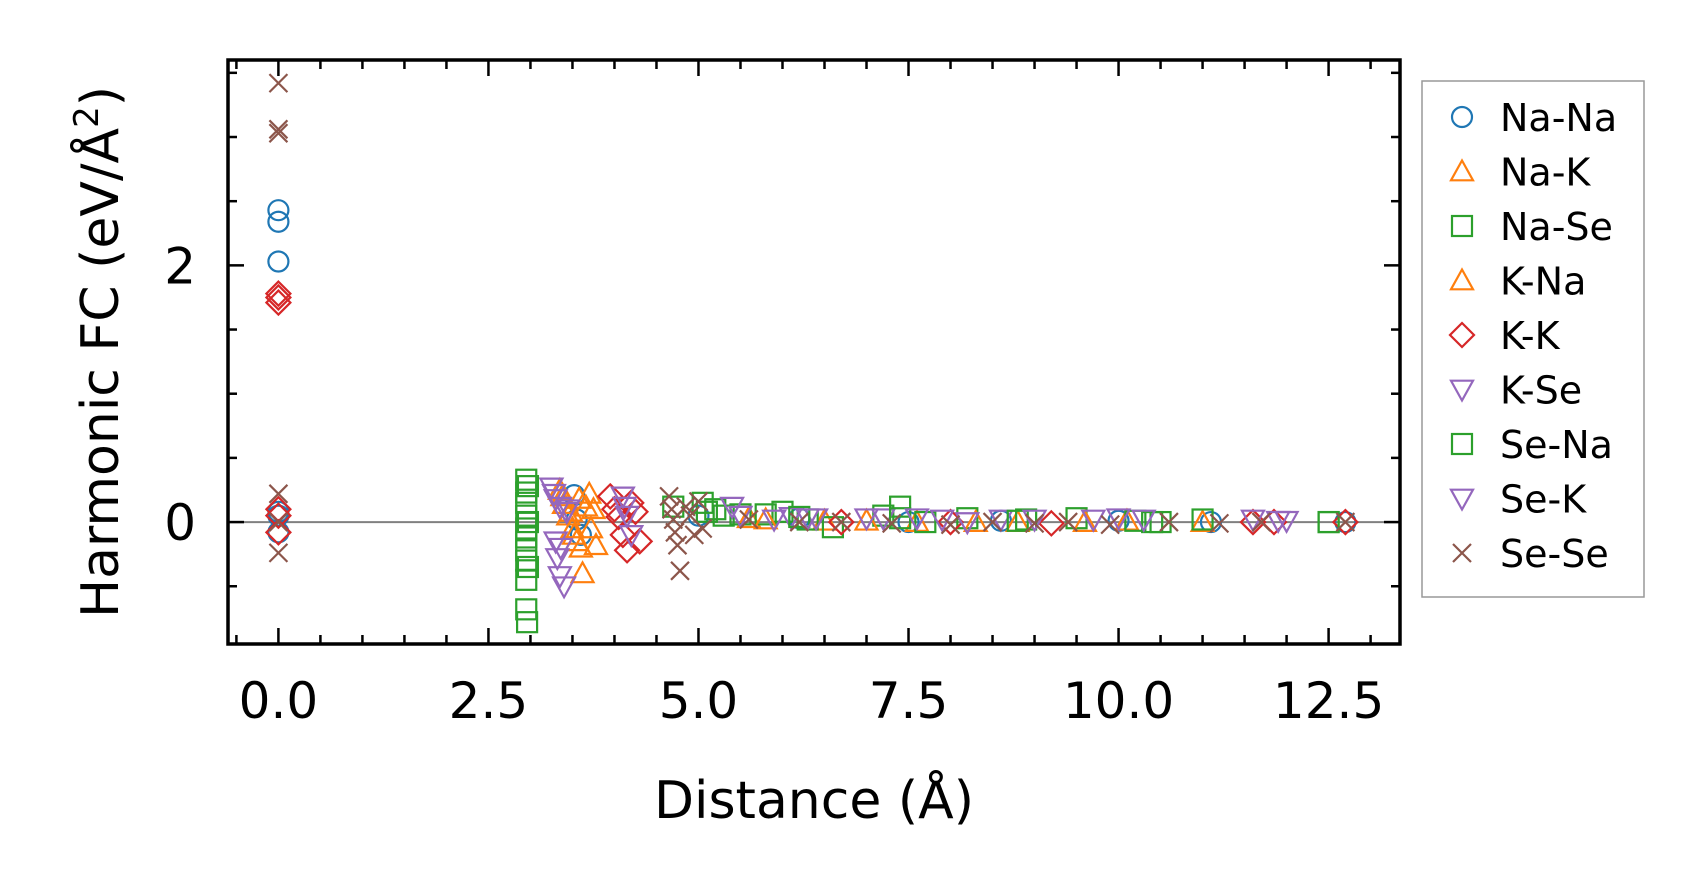  What do you see at coordinates (1328, 701) in the screenshot?
I see `x-tick-label: 12.5` at bounding box center [1328, 701].